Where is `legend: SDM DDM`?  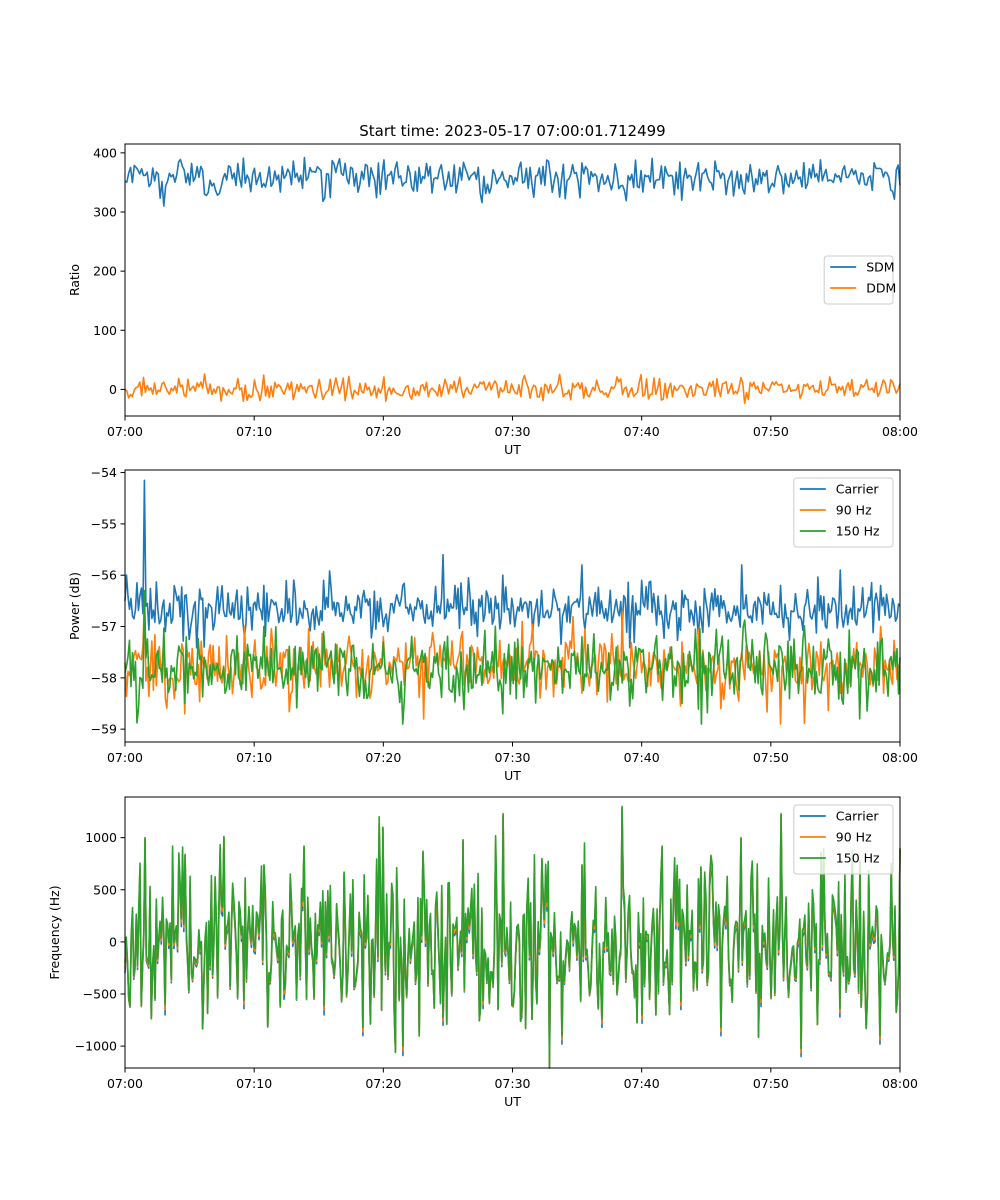 legend: SDM DDM is located at coordinates (859, 280).